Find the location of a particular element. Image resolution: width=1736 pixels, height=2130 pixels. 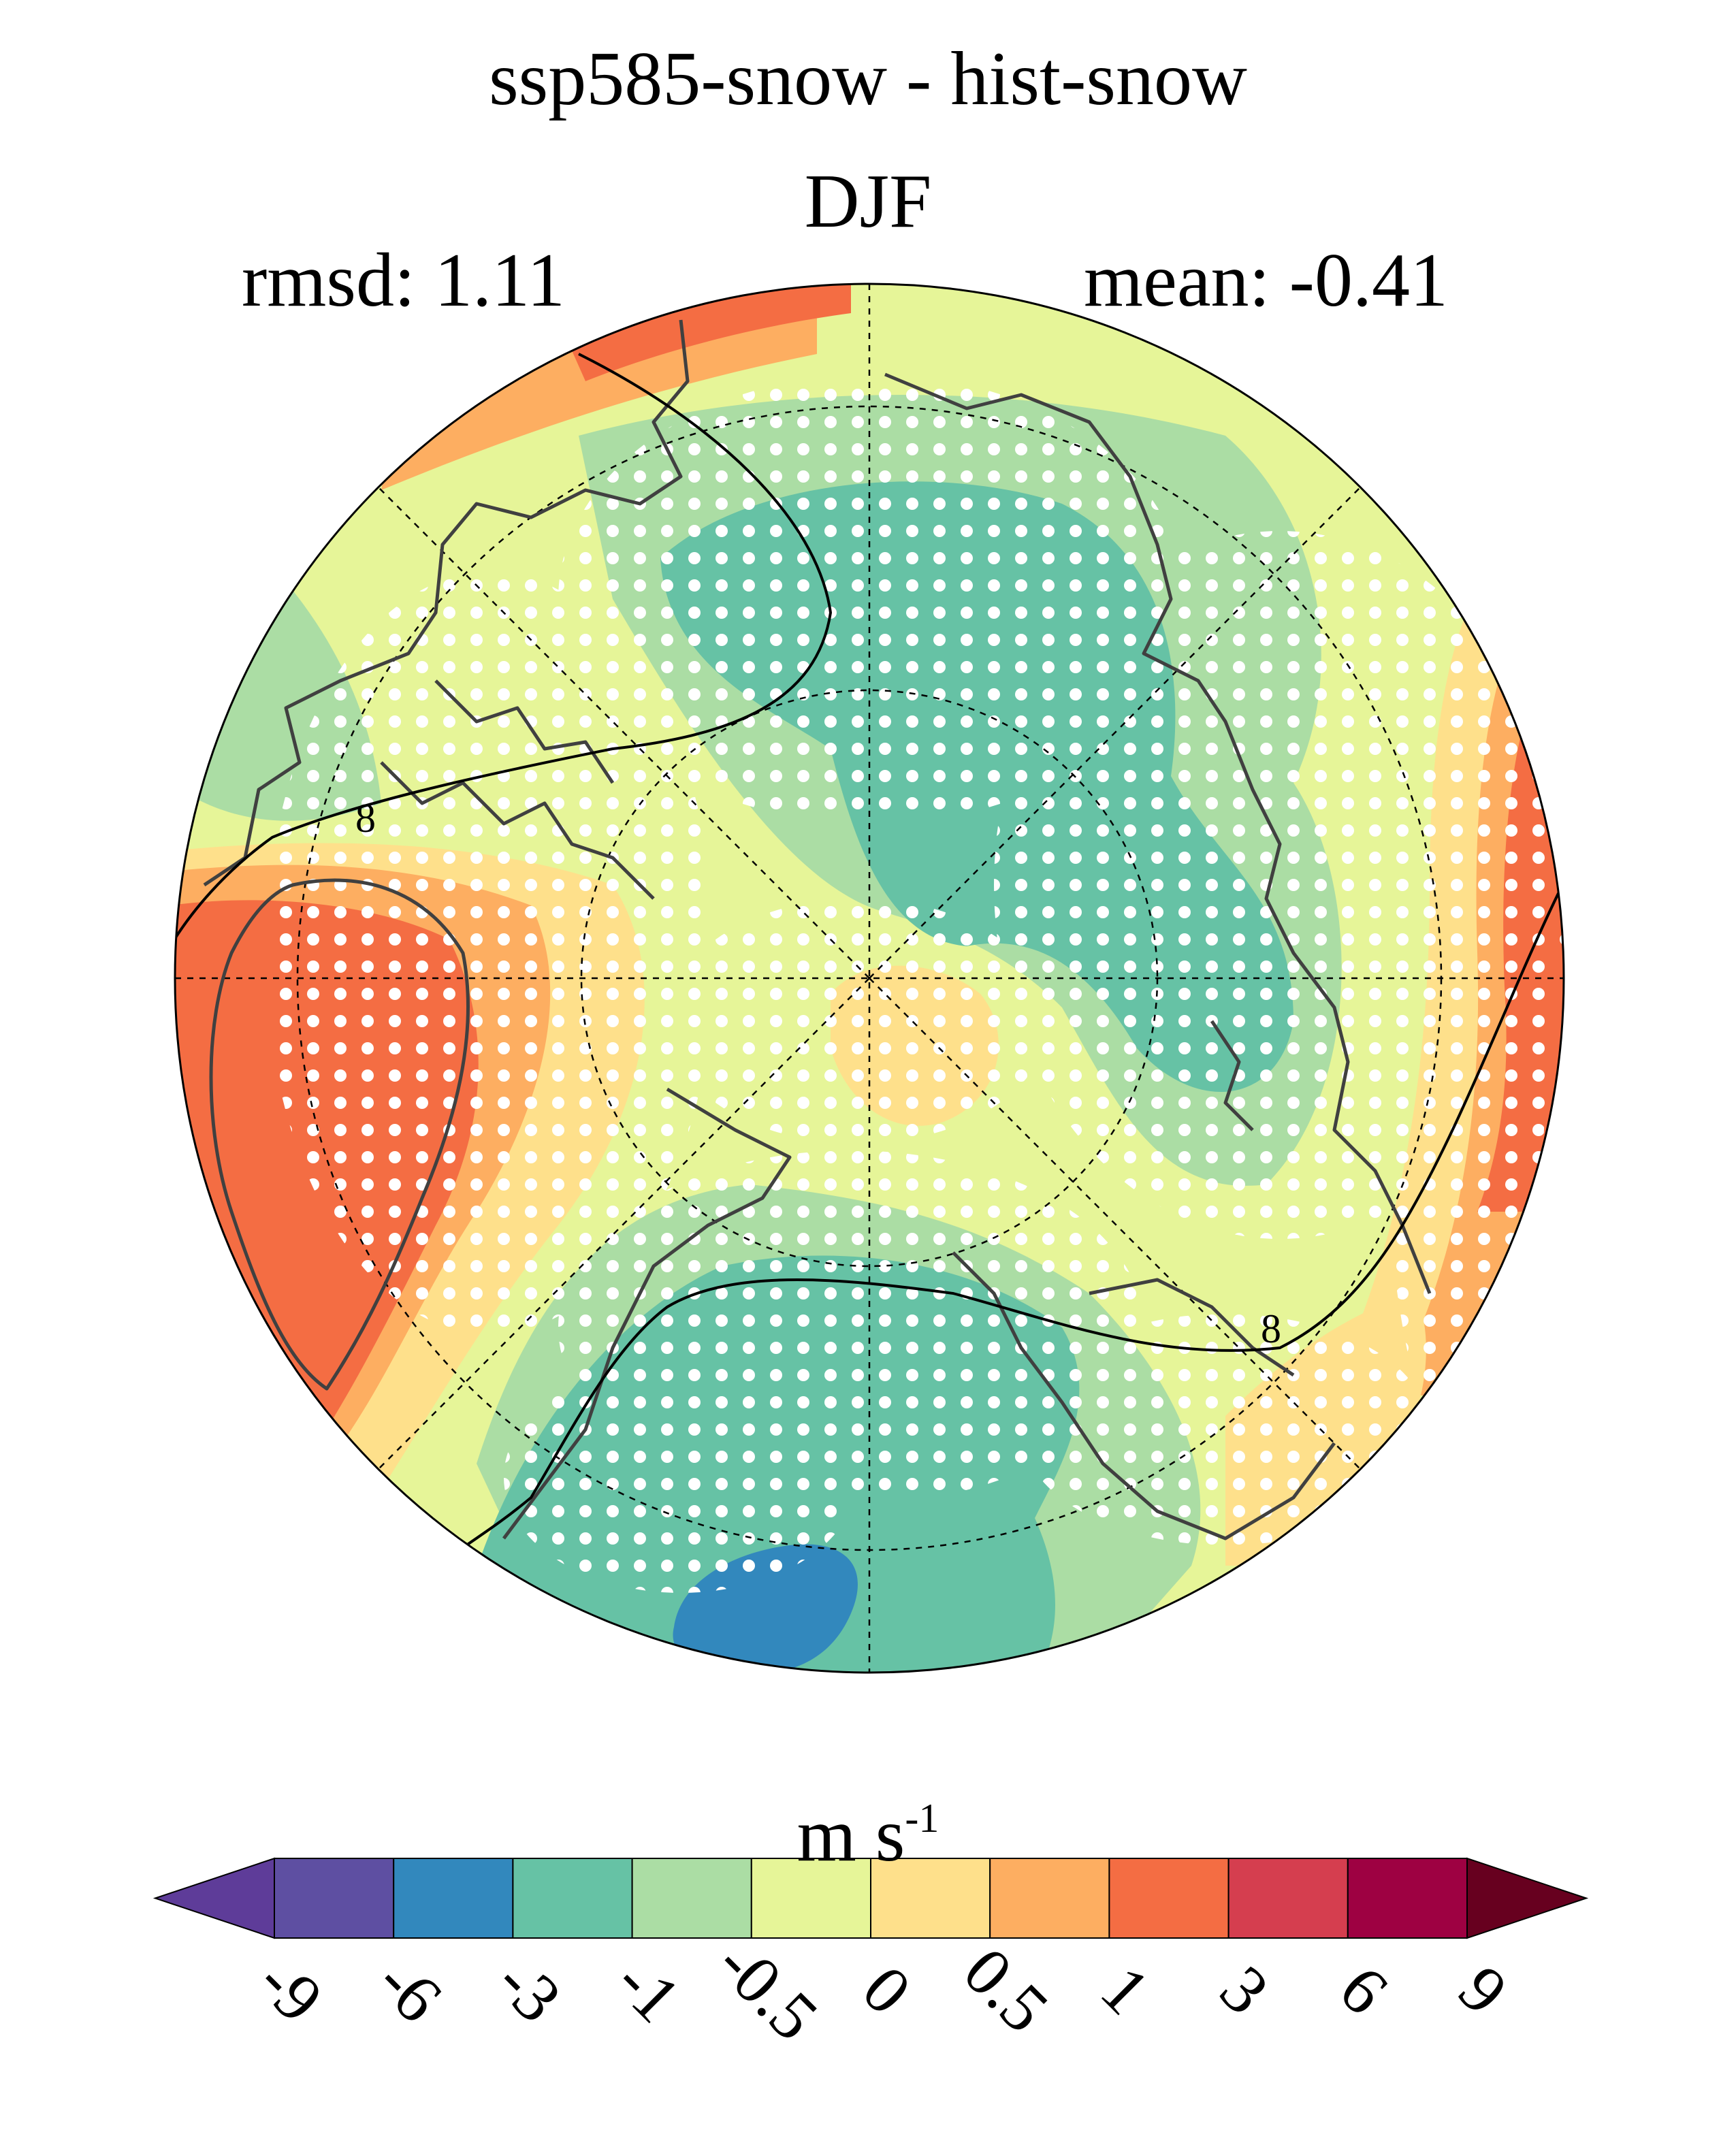

colorbar-tick-label: 0 is located at coordinates (887, 1990).